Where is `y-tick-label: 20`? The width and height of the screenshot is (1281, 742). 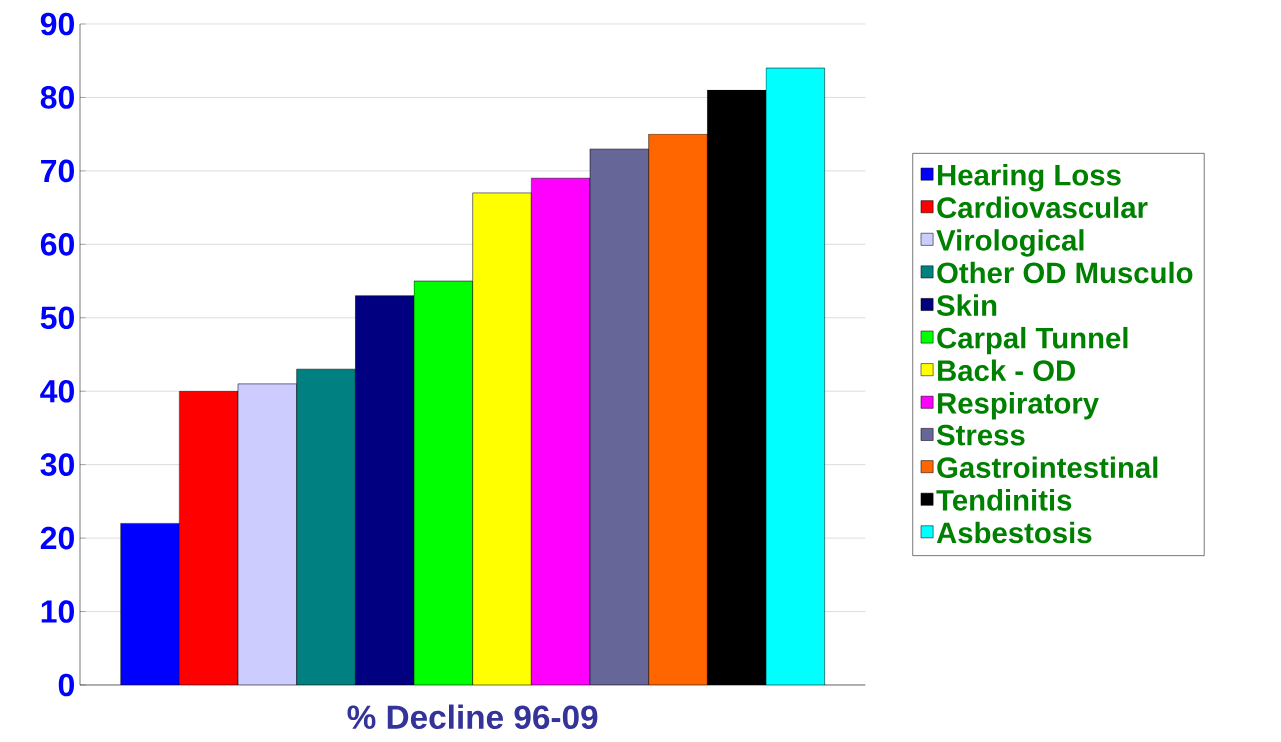 y-tick-label: 20 is located at coordinates (57, 538).